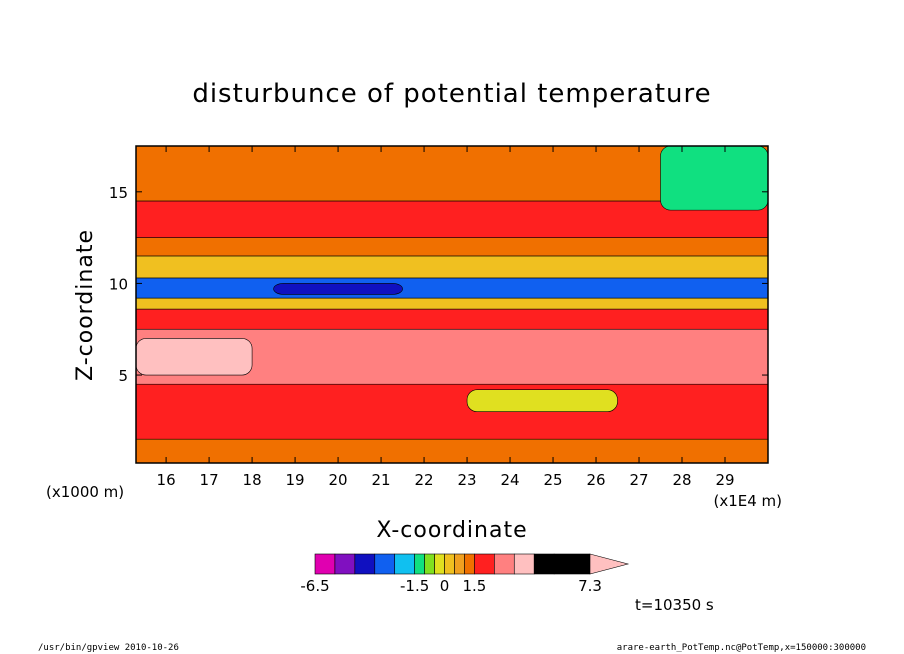 The image size is (904, 654). Describe the element at coordinates (451, 530) in the screenshot. I see `x-axis-label: X-coordinate` at that location.